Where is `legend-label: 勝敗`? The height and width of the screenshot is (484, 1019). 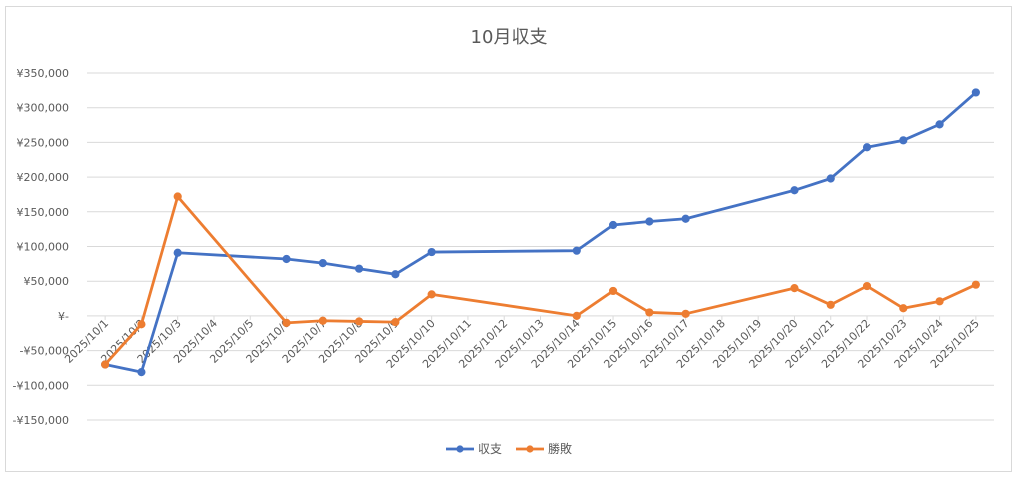 legend-label: 勝敗 is located at coordinates (560, 448).